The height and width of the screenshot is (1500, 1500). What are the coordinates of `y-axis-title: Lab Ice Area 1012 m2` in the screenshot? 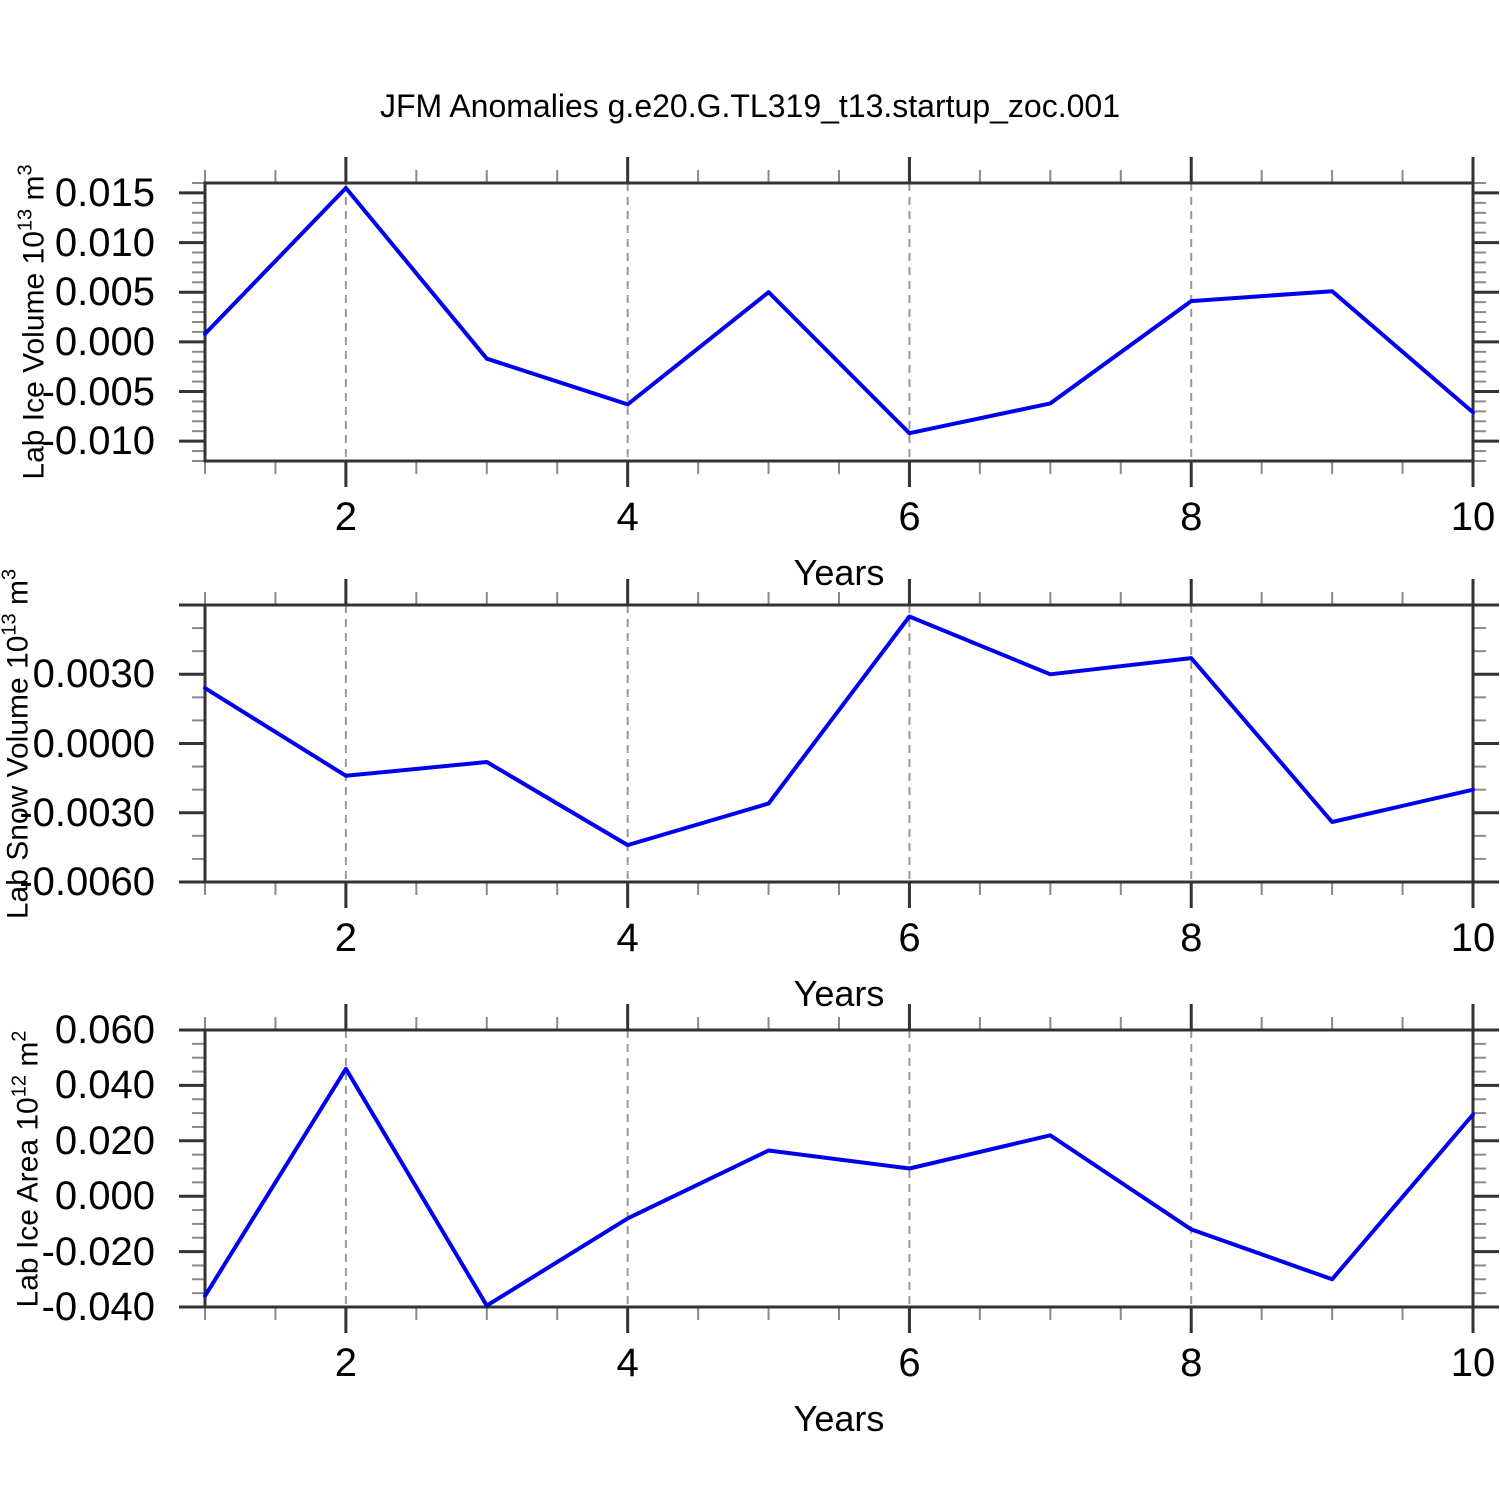 It's located at (28, 1168).